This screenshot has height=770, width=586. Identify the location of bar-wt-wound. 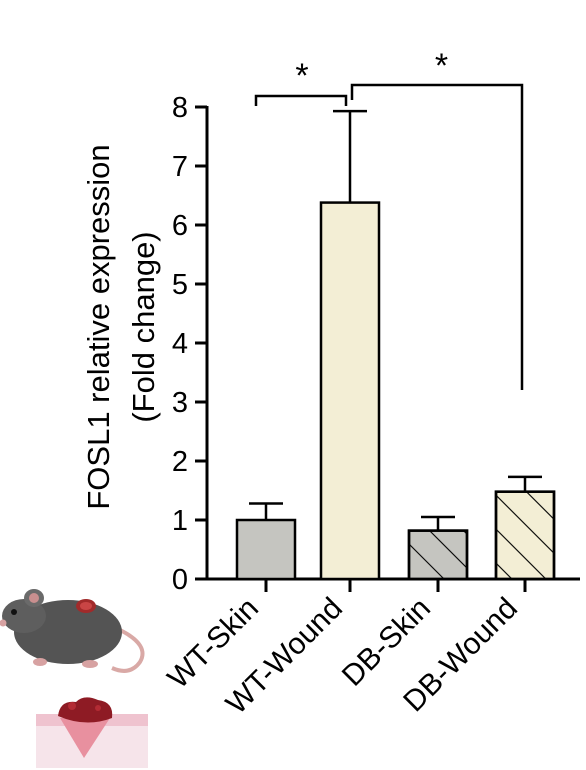
(350, 391).